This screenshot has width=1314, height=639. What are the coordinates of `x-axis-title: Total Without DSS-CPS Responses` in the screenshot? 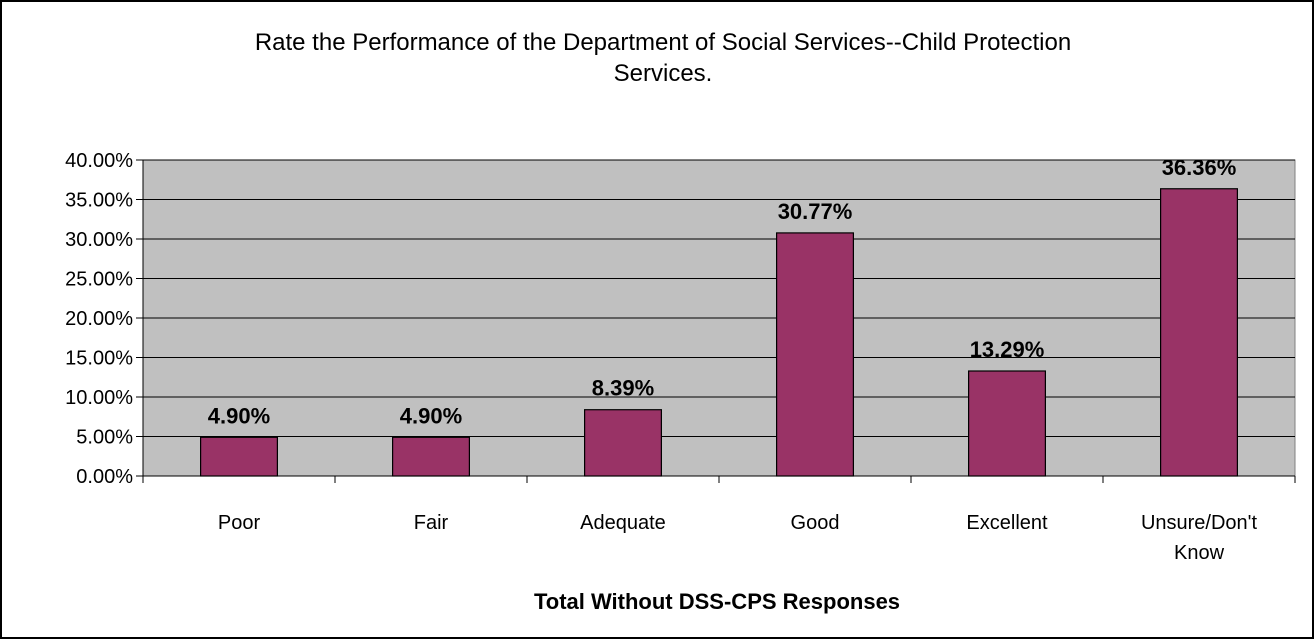 It's located at (717, 601).